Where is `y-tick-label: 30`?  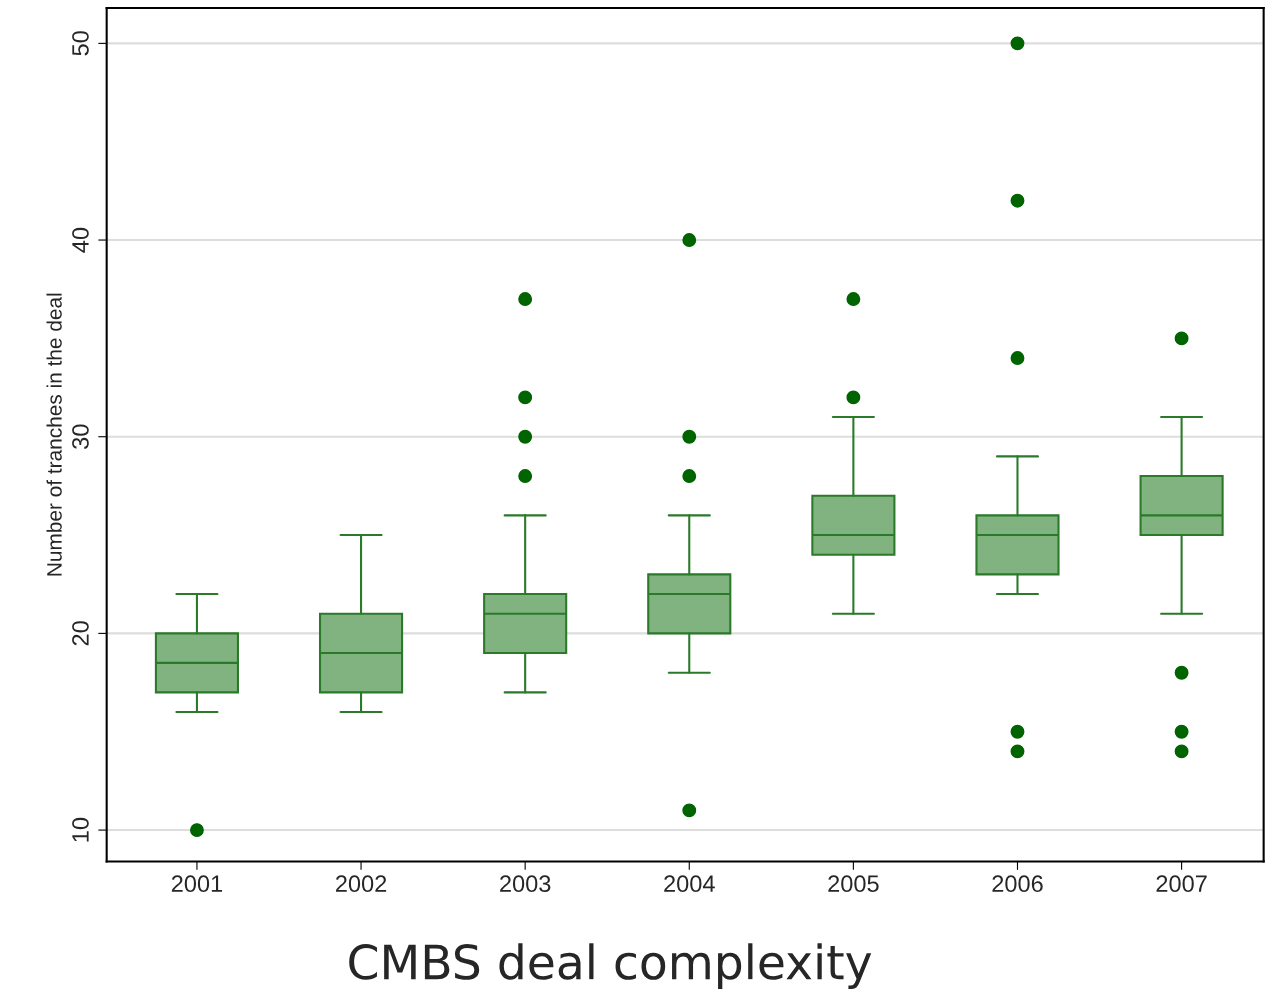
y-tick-label: 30 is located at coordinates (80, 436).